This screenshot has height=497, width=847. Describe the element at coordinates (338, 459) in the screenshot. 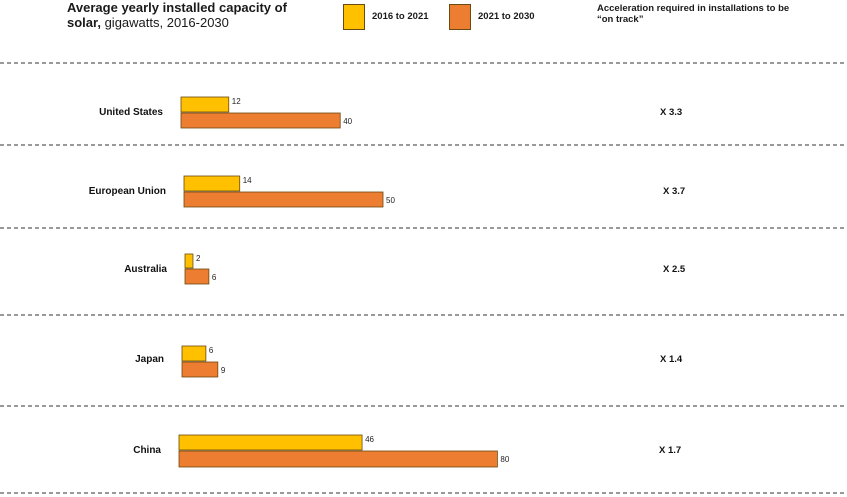

I see `bar-china-2021-2030` at that location.